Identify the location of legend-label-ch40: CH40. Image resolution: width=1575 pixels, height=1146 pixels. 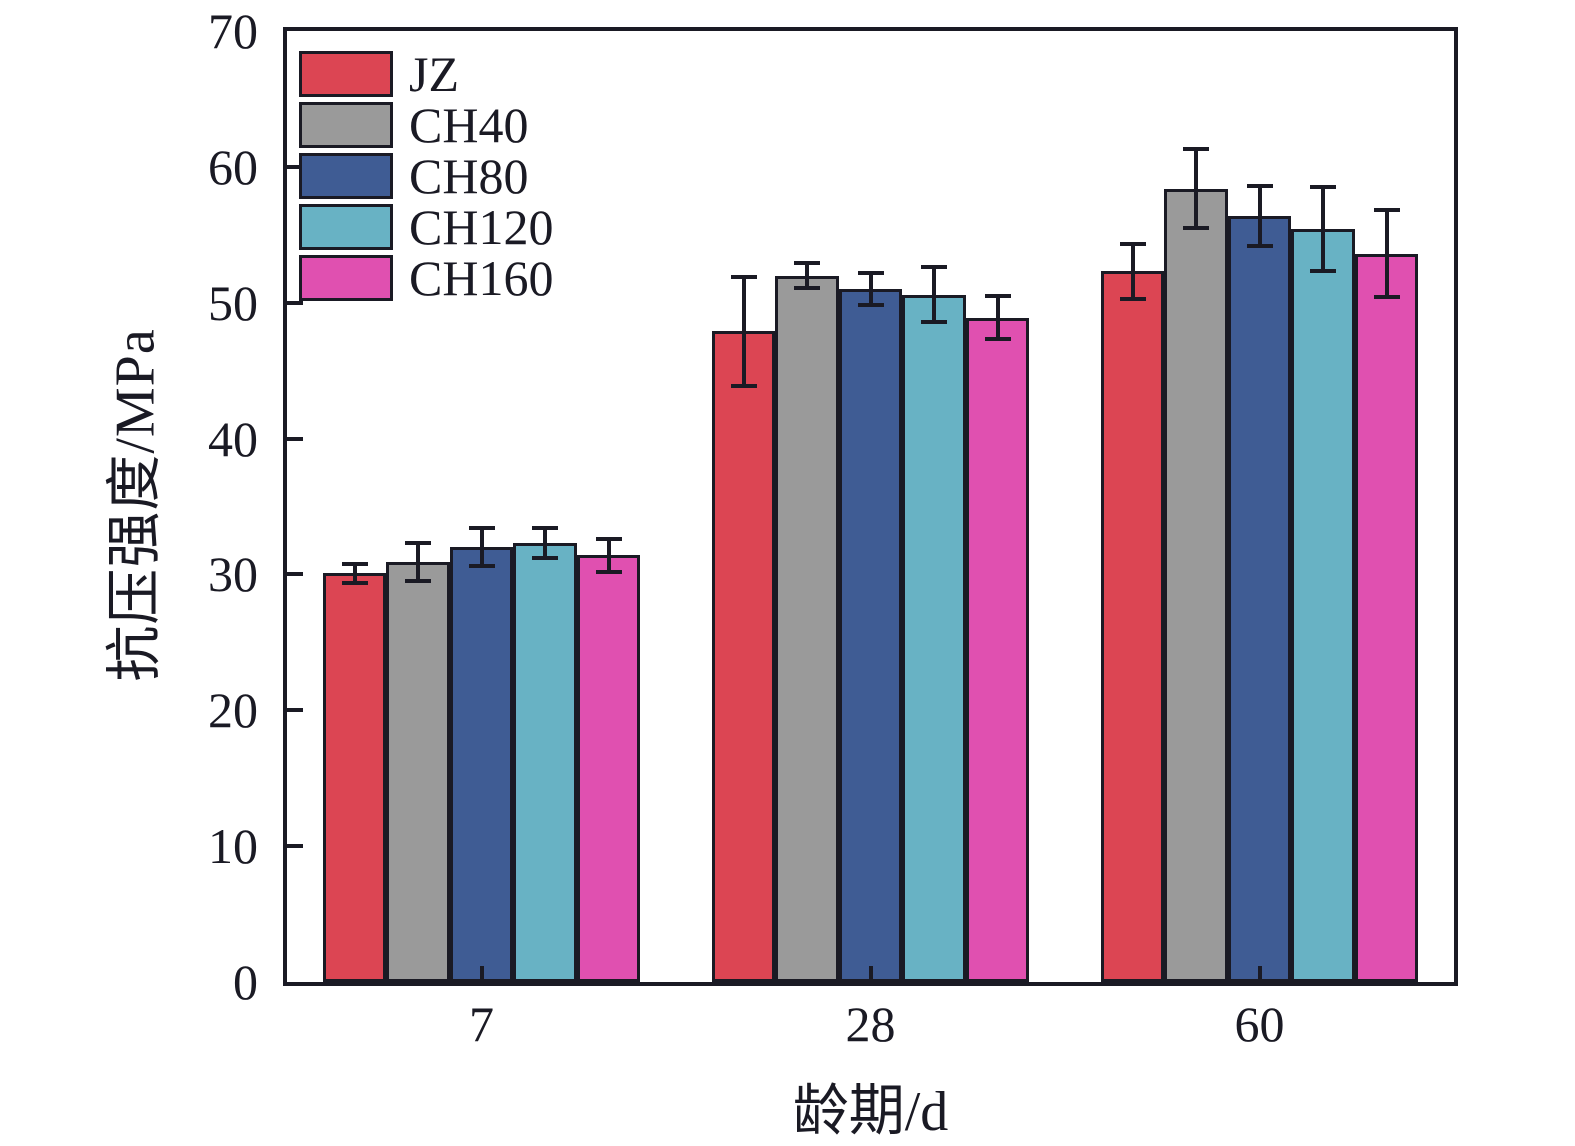
(469, 125).